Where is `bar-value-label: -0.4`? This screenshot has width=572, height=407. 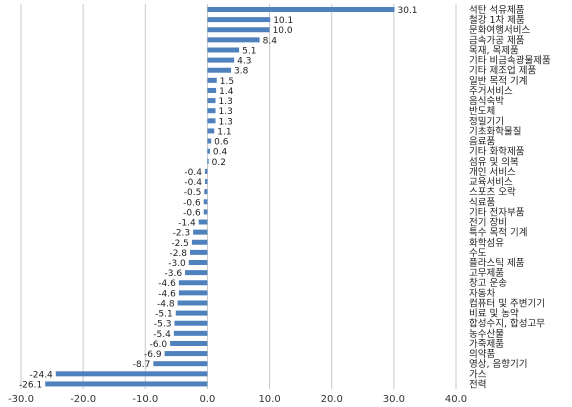 bar-value-label: -0.4 is located at coordinates (193, 173).